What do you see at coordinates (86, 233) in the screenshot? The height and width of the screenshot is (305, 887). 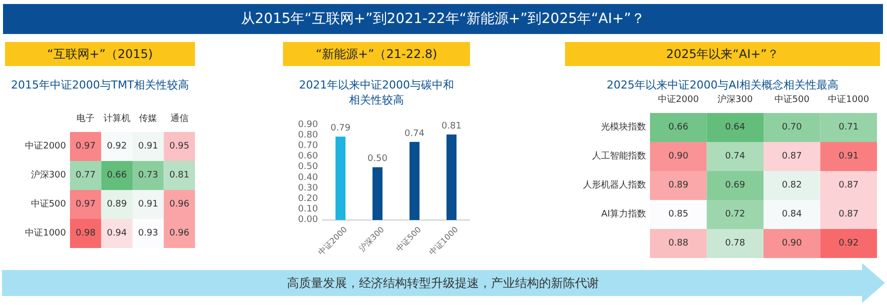 I see `data-label: 0.98` at bounding box center [86, 233].